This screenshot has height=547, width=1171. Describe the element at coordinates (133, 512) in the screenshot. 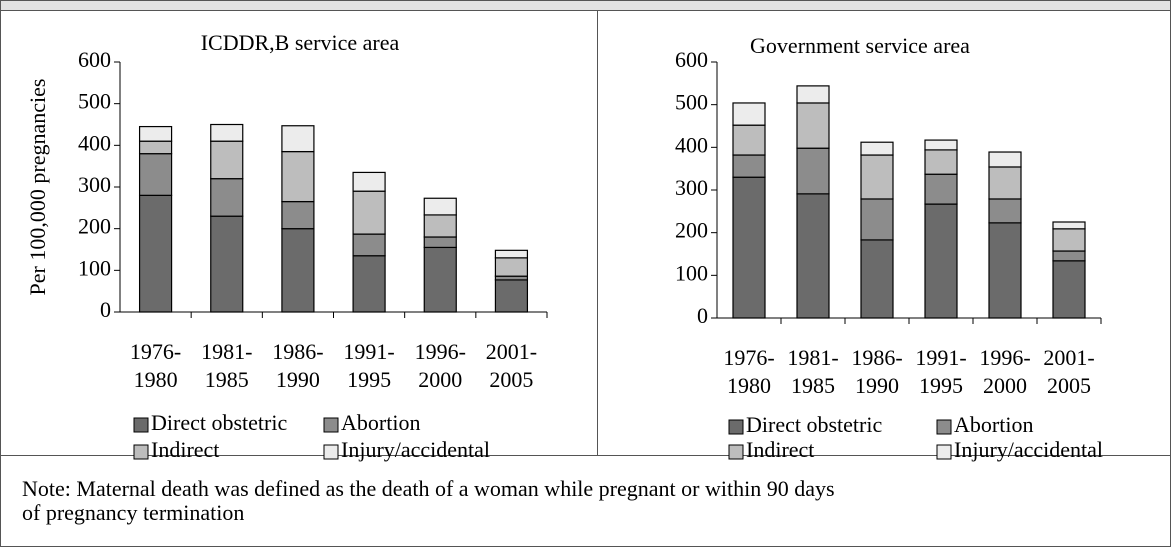

I see `note-line: of pregnancy termination` at that location.